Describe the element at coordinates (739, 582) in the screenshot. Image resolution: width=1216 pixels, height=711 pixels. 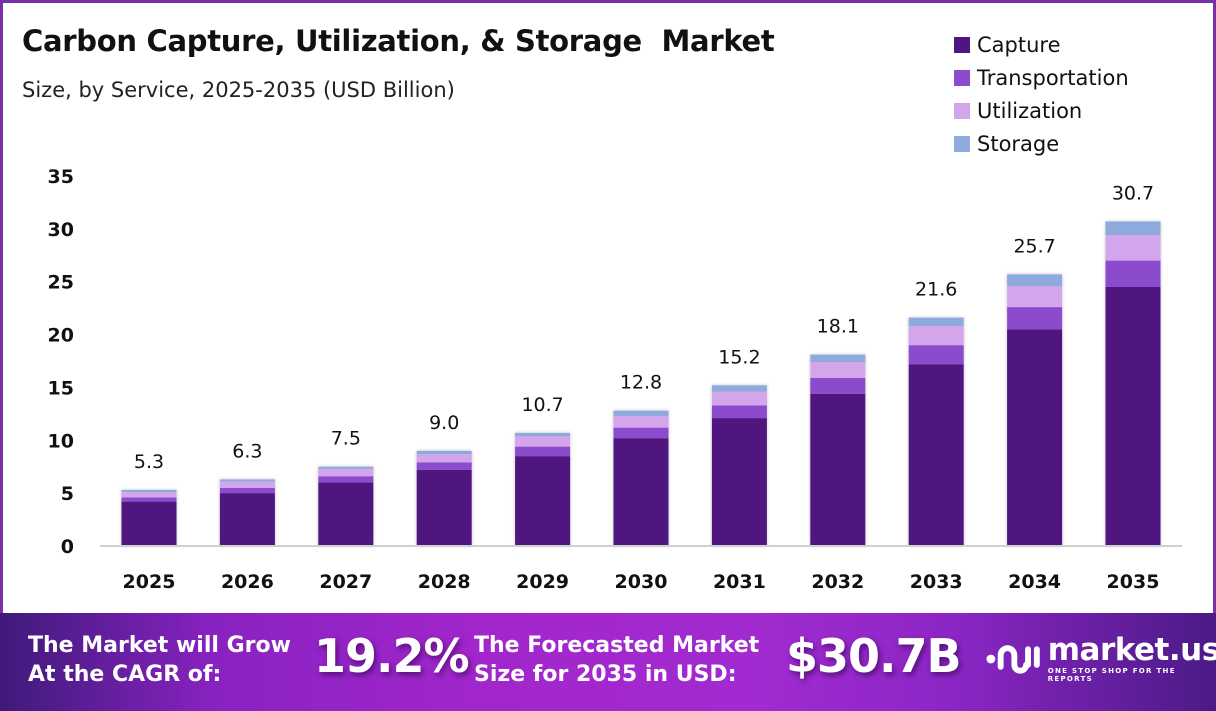
I see `x-tick-label: 2031` at that location.